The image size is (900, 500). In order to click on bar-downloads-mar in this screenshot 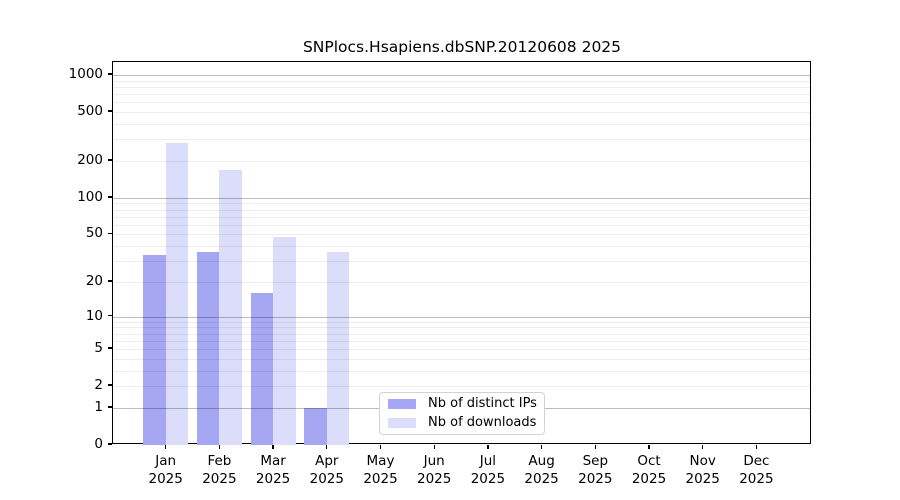, I will do `click(284, 340)`.